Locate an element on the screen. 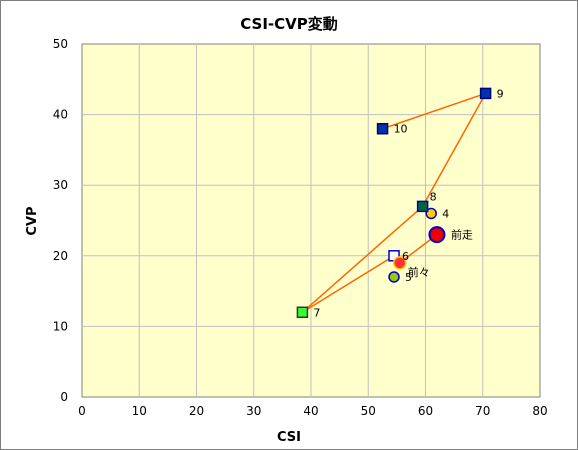  y-axis-ticks: 0 10 20 30 40 50 is located at coordinates (60, 220).